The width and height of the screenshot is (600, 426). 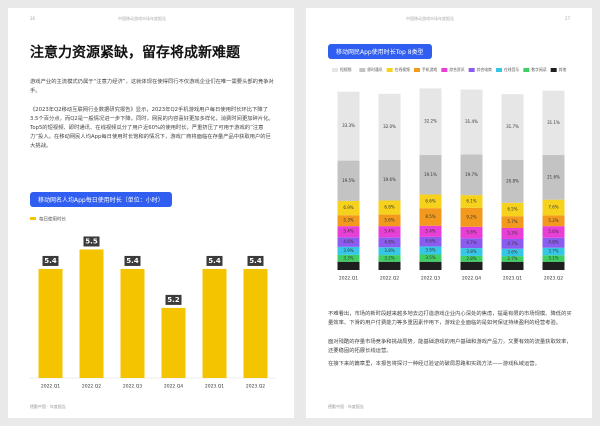 I want to click on value-label: 5.7%, so click(x=512, y=221).